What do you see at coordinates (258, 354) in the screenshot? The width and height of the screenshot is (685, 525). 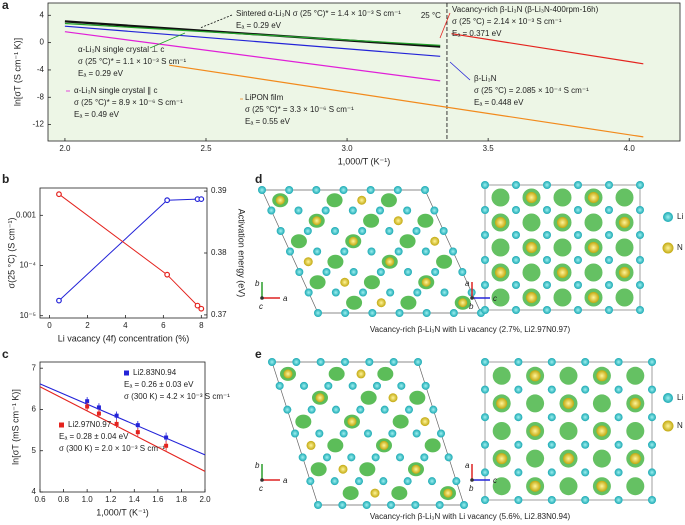 I see `panel-letter: e` at bounding box center [258, 354].